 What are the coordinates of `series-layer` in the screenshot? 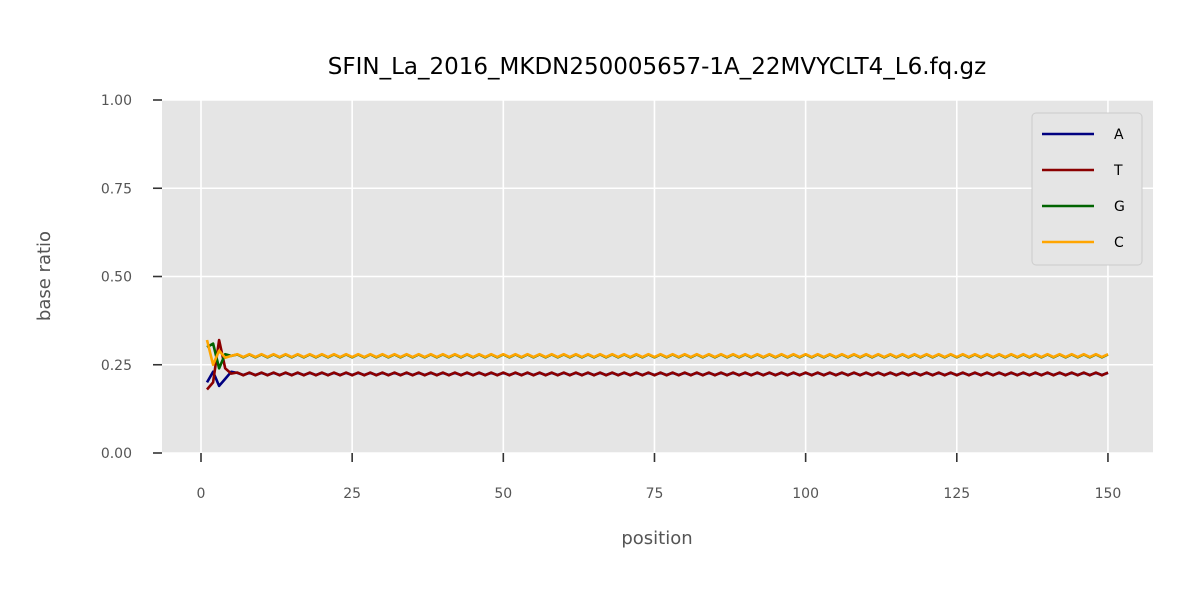 It's located at (657, 364).